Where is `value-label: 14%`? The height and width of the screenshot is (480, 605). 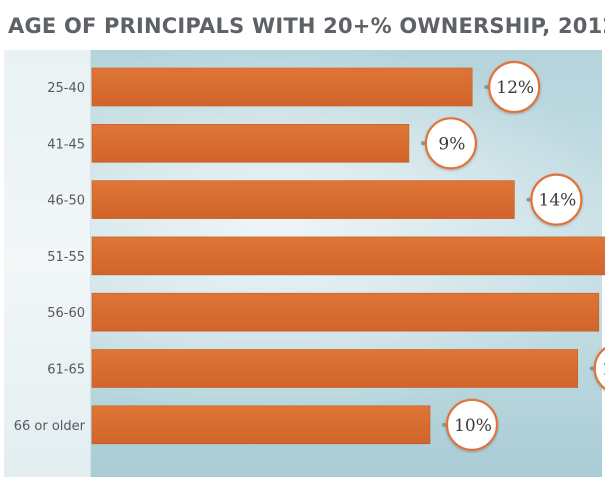
value-label: 14% is located at coordinates (558, 201).